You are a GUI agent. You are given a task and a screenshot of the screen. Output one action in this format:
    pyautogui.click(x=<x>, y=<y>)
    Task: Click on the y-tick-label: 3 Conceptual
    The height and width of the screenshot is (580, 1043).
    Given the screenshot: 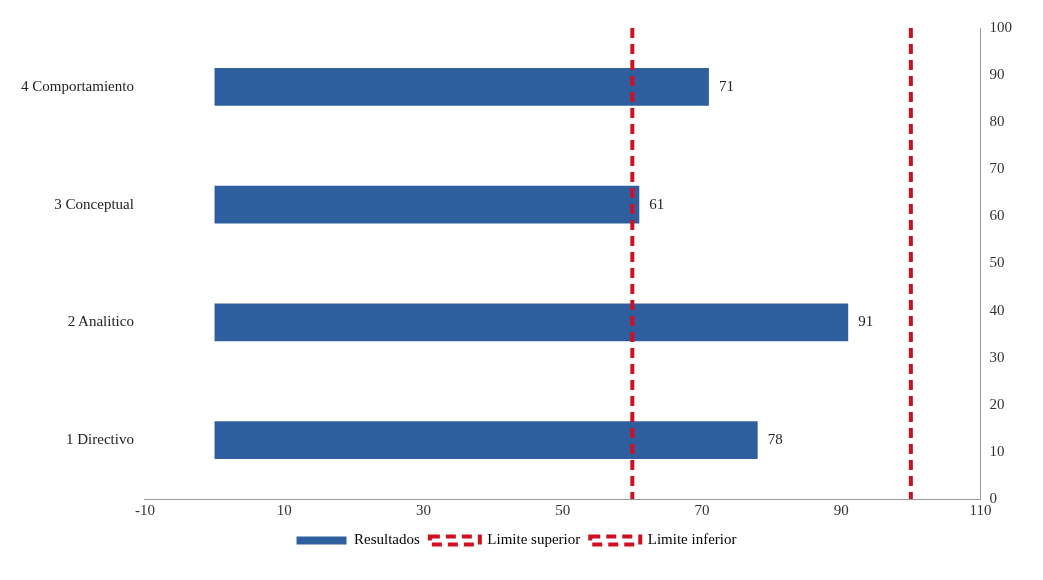 What is the action you would take?
    pyautogui.click(x=94, y=203)
    